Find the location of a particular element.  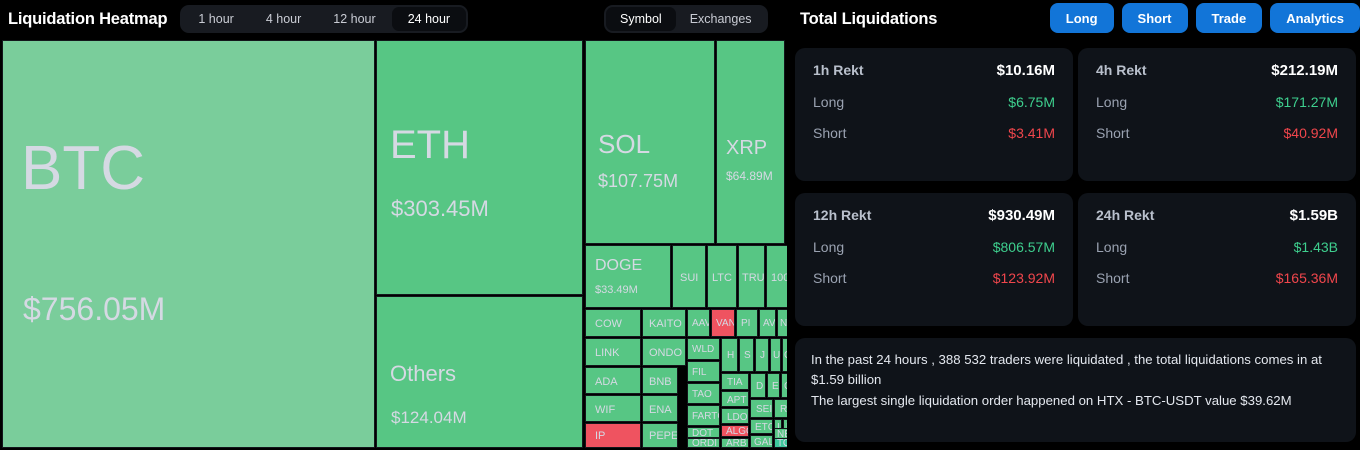

treemap-tile-wld: WLD is located at coordinates (703, 349).